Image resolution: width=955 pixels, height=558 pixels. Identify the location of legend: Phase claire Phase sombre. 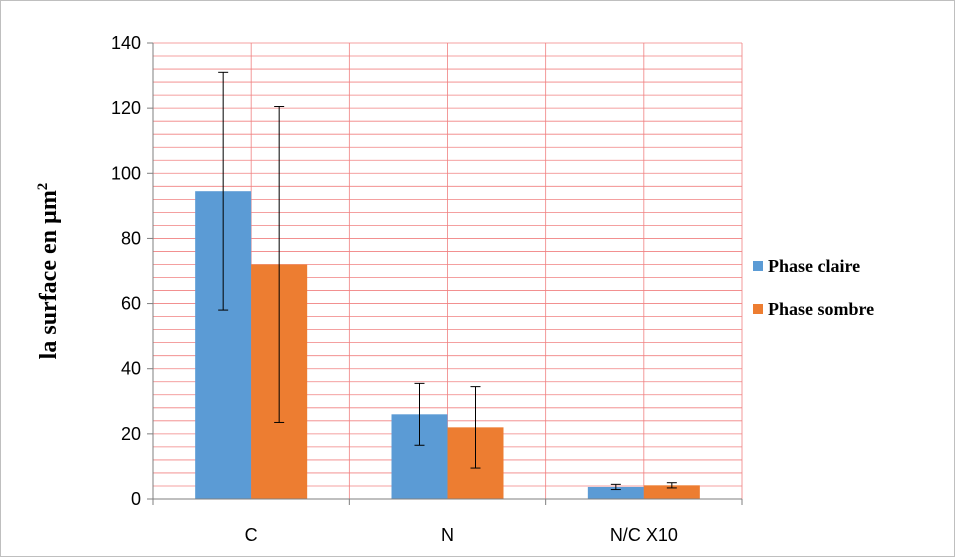
(813, 287).